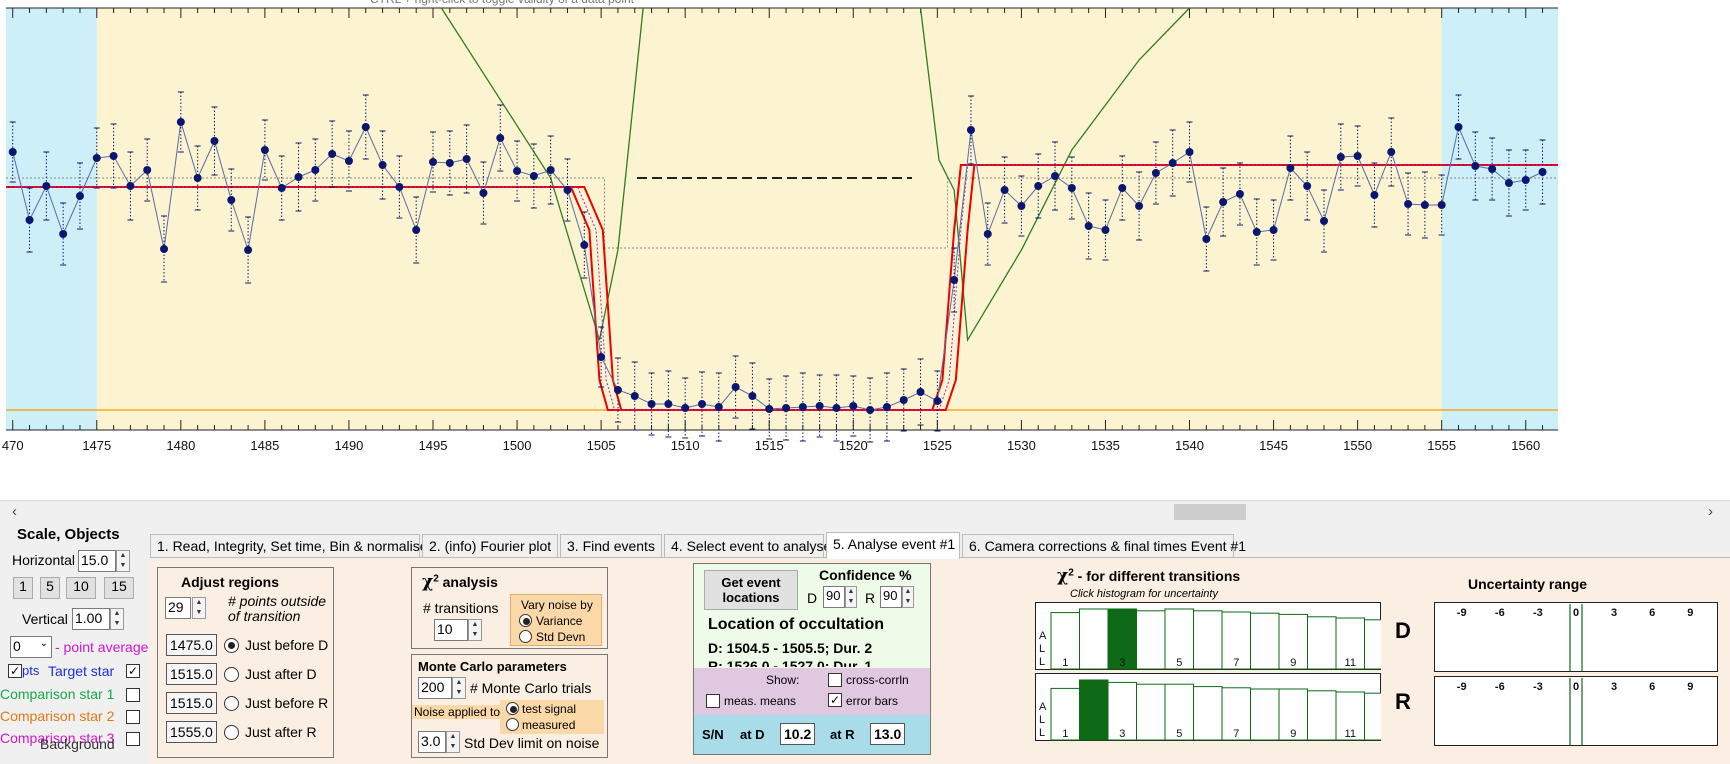 This screenshot has height=764, width=1730. I want to click on variance-radio, so click(525, 620).